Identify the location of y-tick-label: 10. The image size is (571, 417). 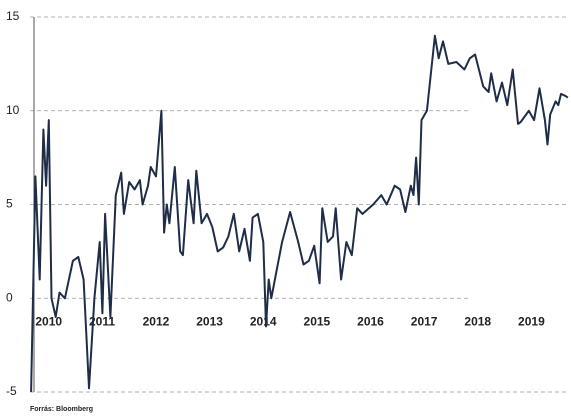
(13, 110).